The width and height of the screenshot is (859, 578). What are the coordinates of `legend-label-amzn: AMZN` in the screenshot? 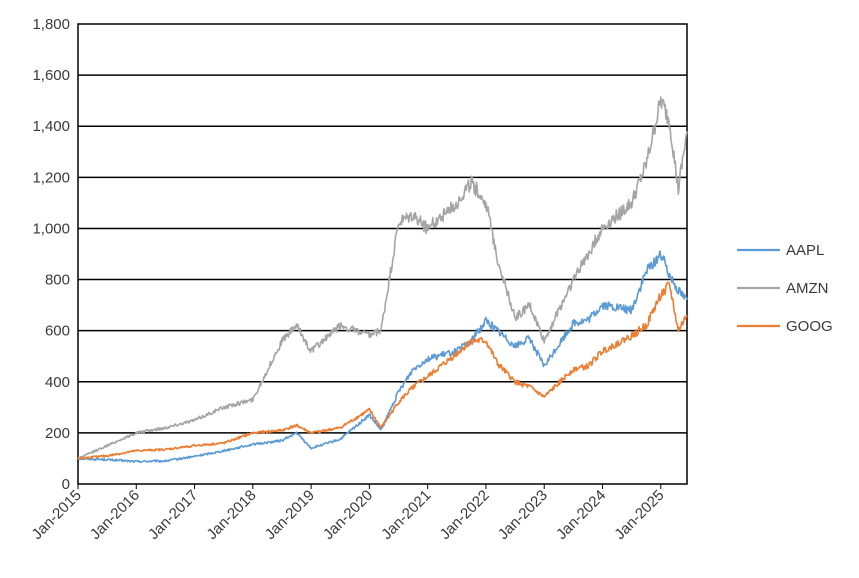 It's located at (807, 288).